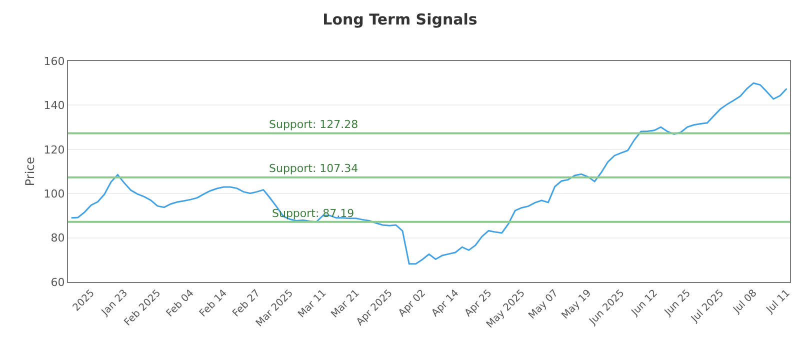 This screenshot has width=800, height=350. Describe the element at coordinates (745, 302) in the screenshot. I see `x-tick-label: Jul 08` at that location.